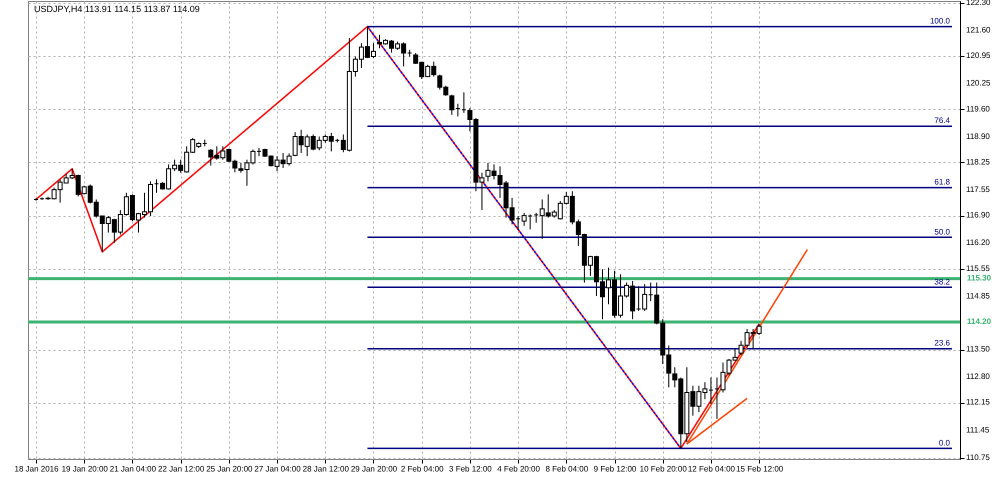 The height and width of the screenshot is (477, 1000). What do you see at coordinates (567, 469) in the screenshot?
I see `x-tick-label: 8 Feb 04:00` at bounding box center [567, 469].